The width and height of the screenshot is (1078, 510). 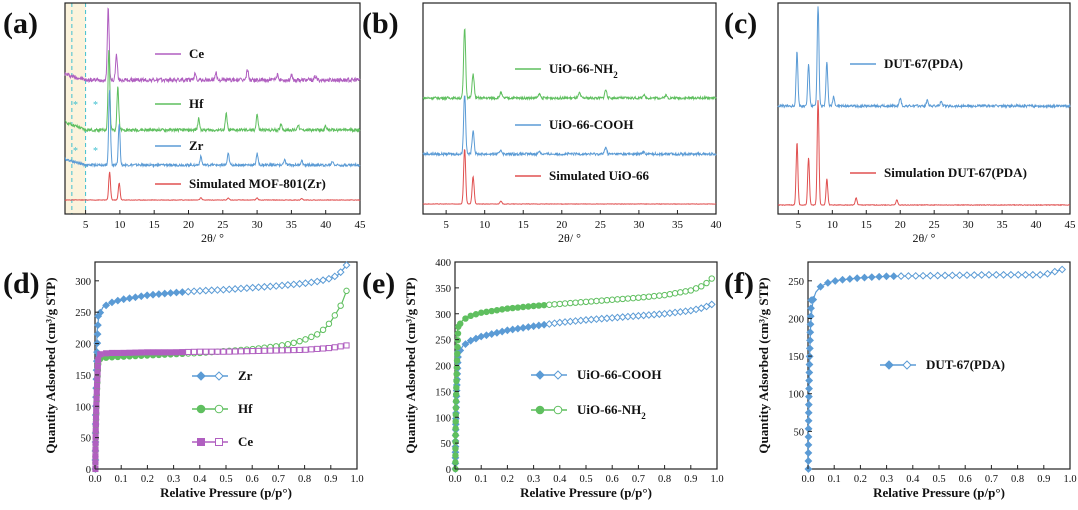 What do you see at coordinates (245, 441) in the screenshot?
I see `legend-label: Ce` at bounding box center [245, 441].